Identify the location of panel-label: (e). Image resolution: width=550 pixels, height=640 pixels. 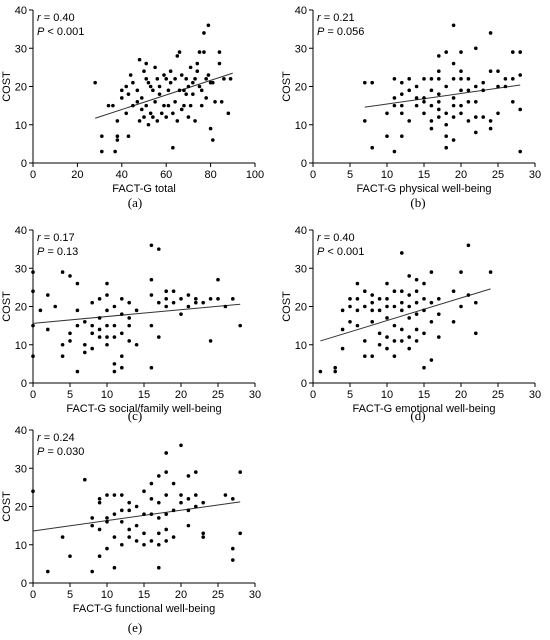
(135, 627).